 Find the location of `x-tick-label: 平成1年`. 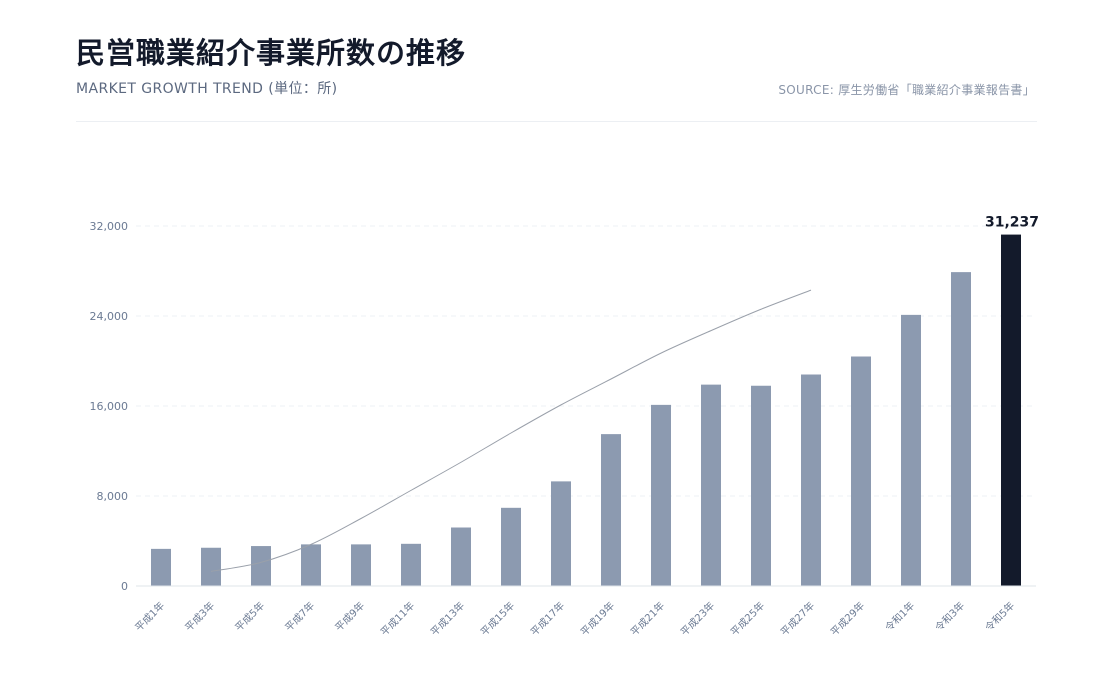

x-tick-label: 平成1年 is located at coordinates (149, 616).